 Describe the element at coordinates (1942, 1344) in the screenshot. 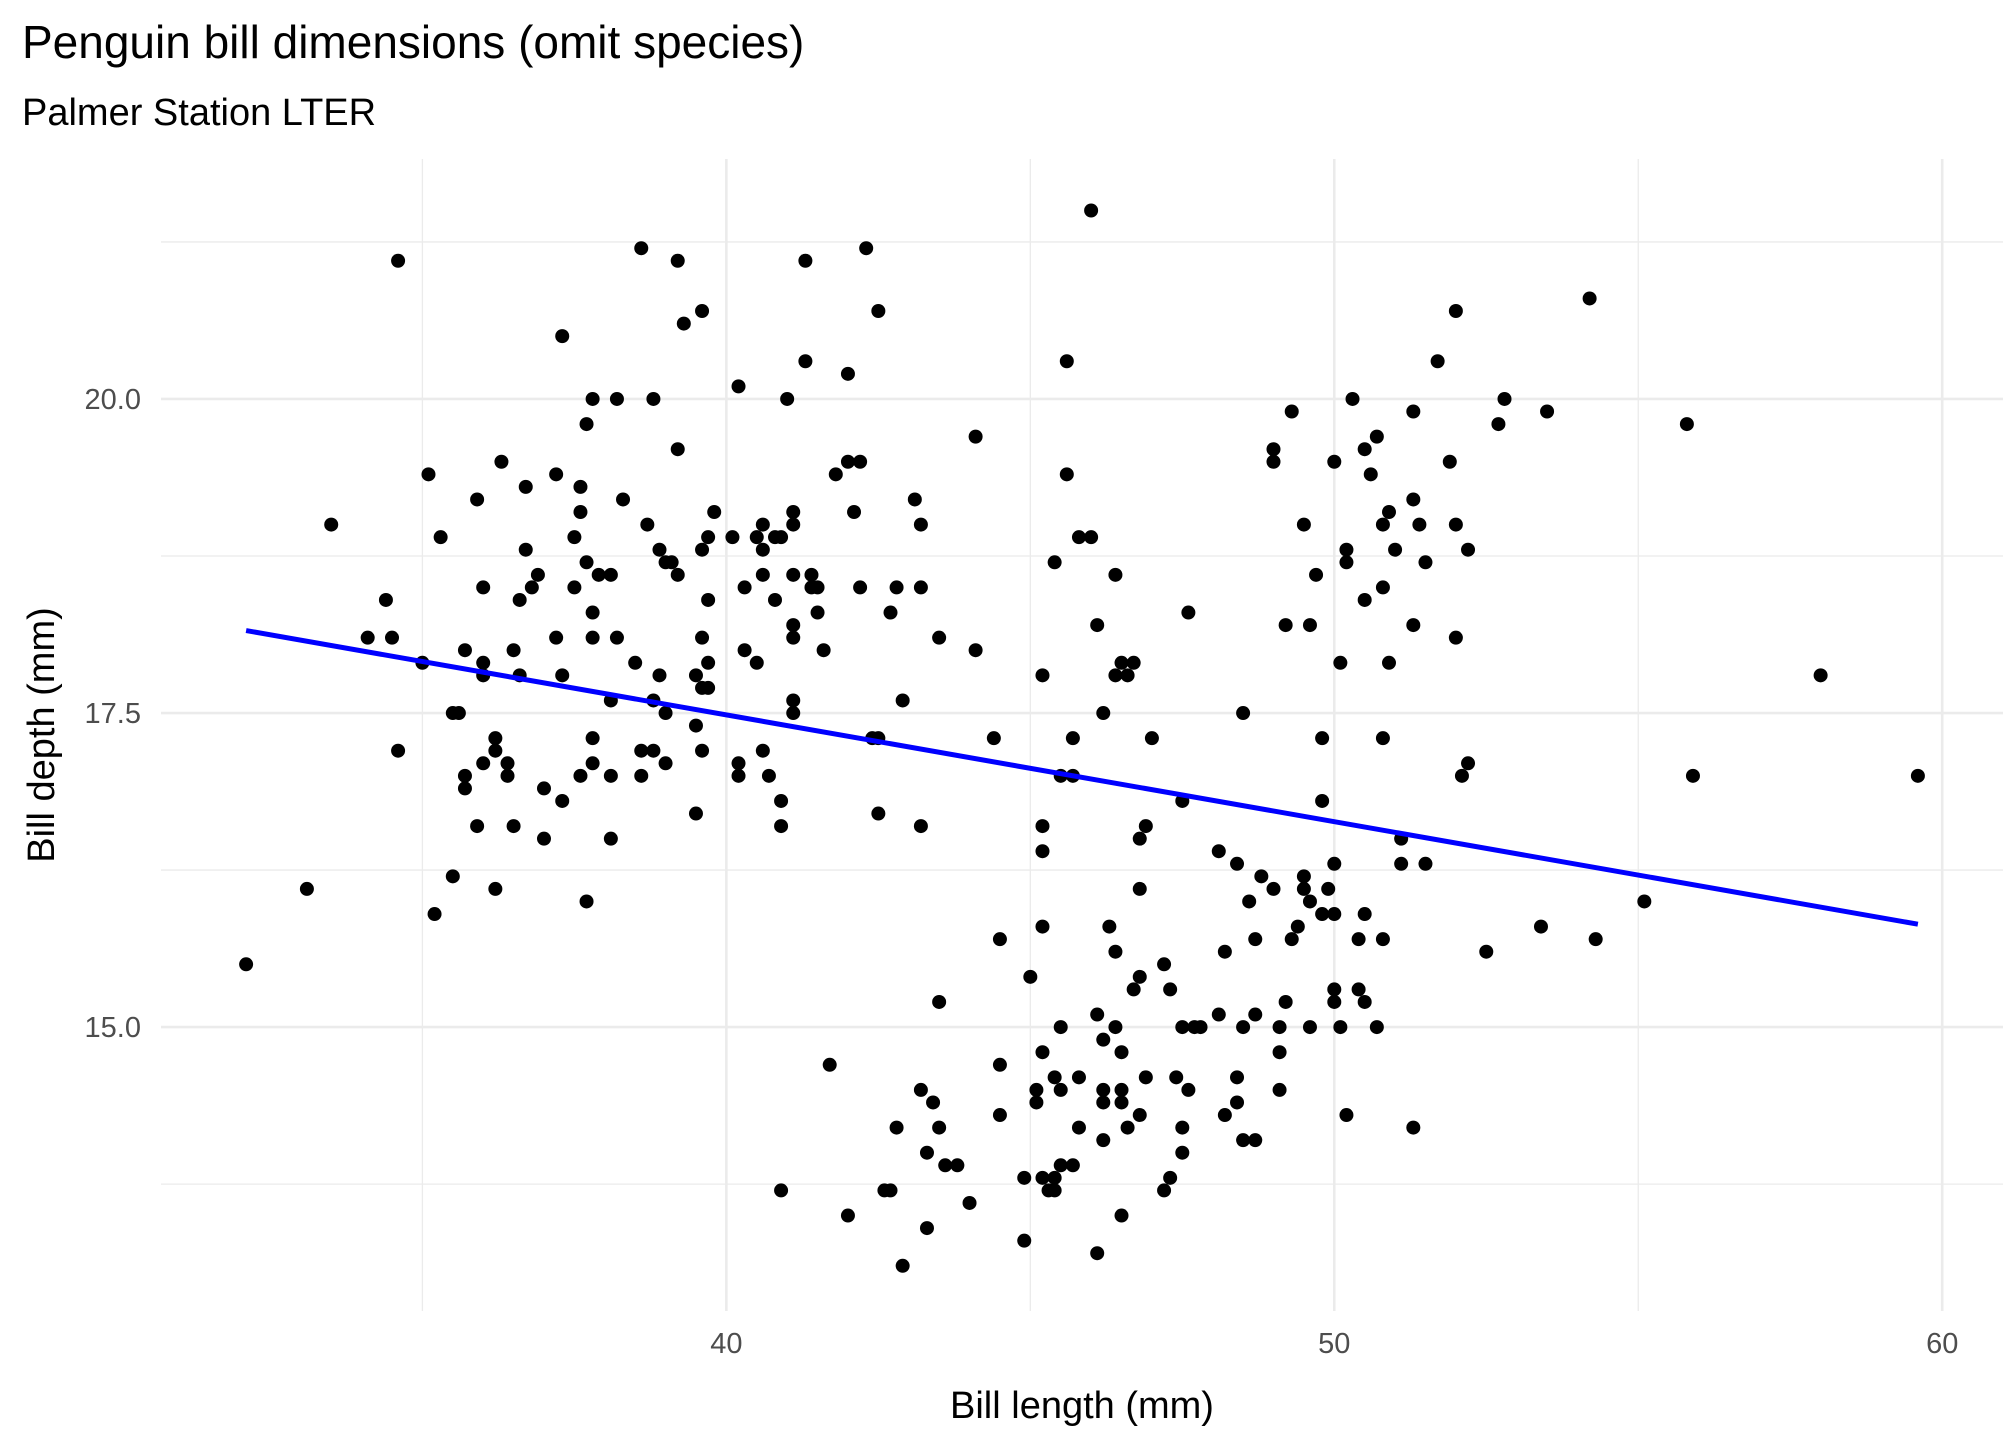

I see `x-tick-label: 60` at that location.